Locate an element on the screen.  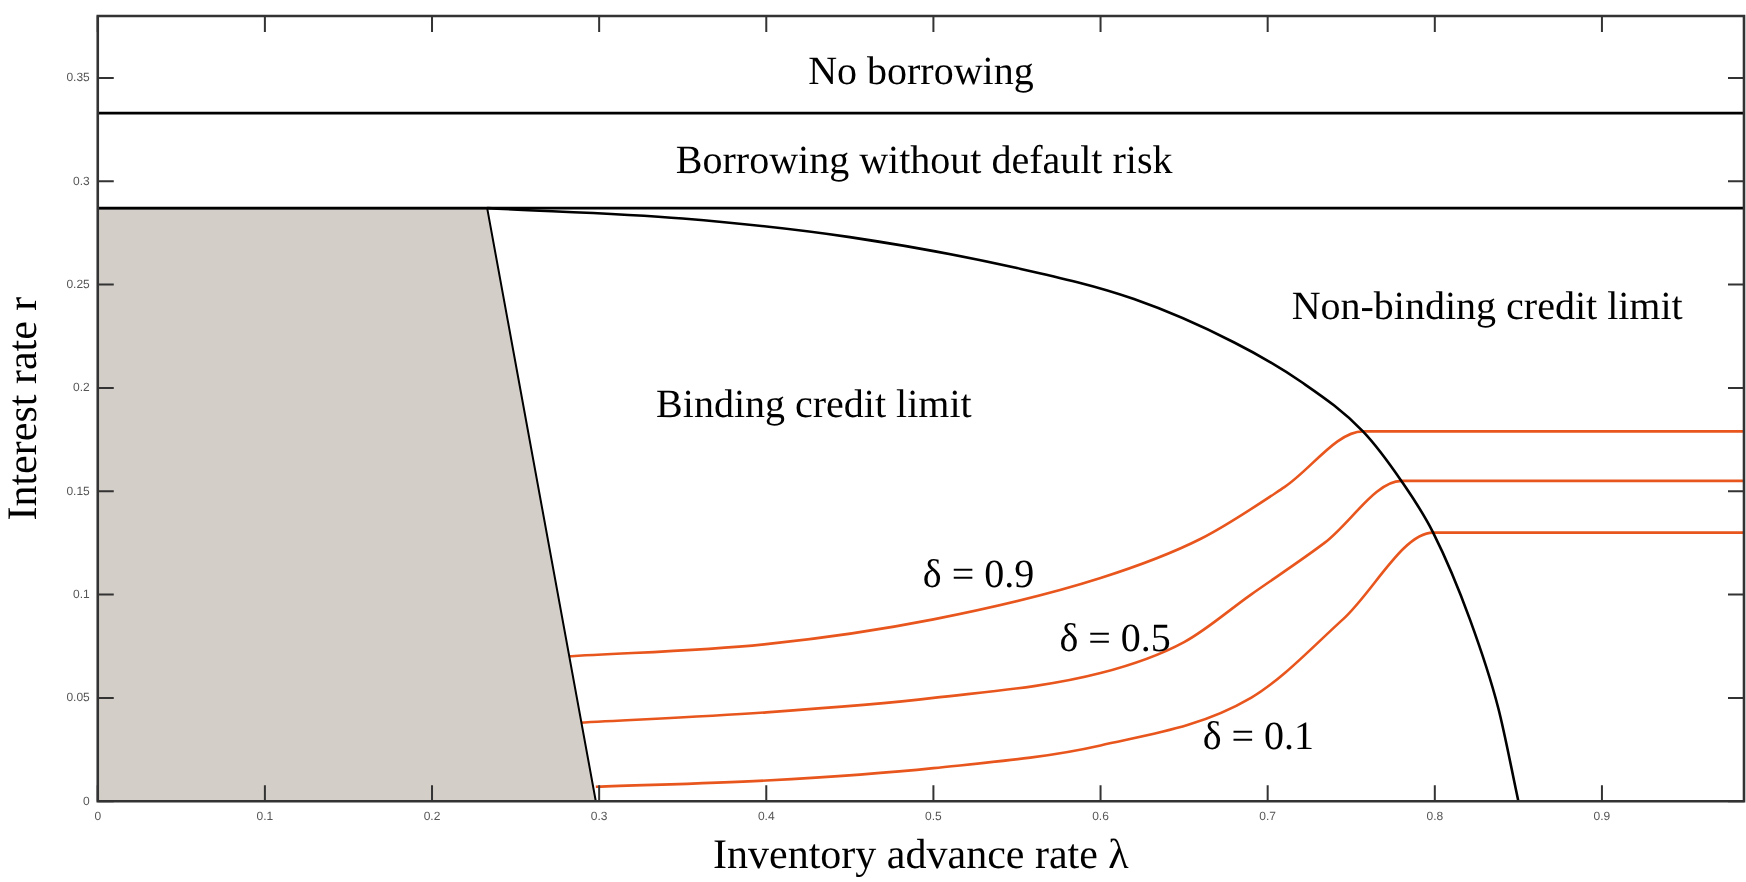
series-label: δ = 0.5 is located at coordinates (1115, 638).